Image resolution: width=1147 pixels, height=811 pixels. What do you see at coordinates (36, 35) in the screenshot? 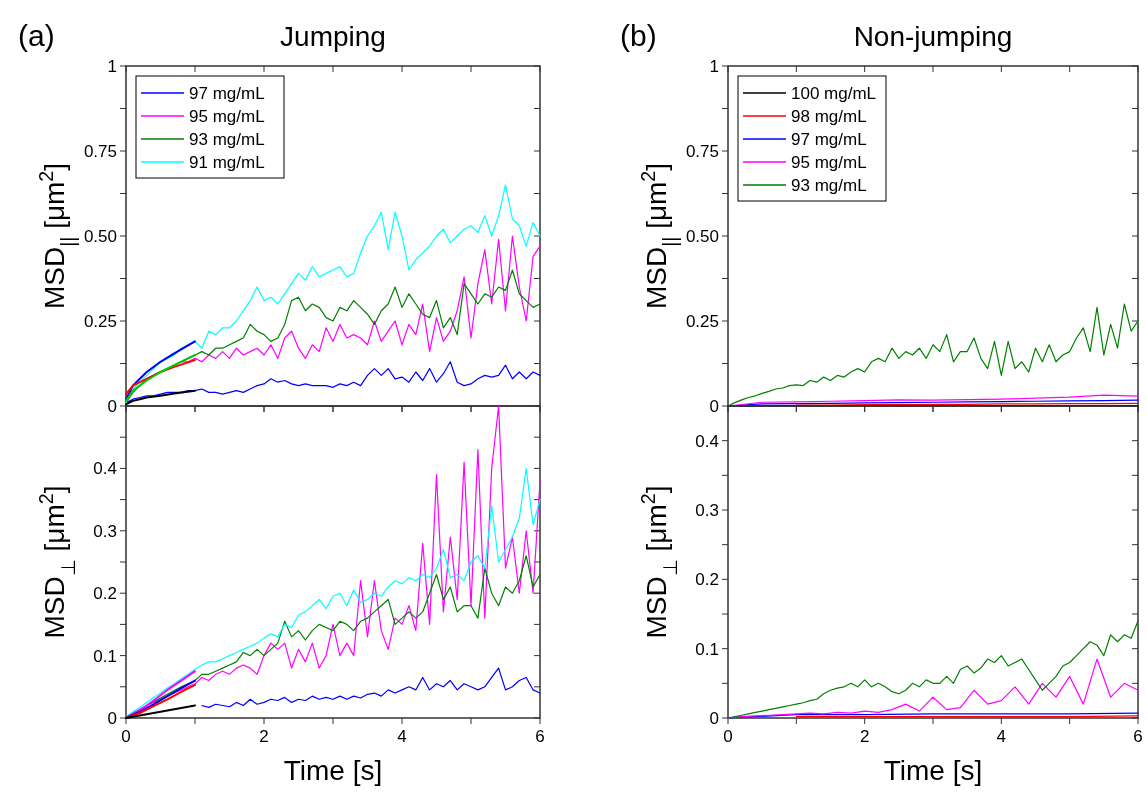
I see `text: (a)` at bounding box center [36, 35].